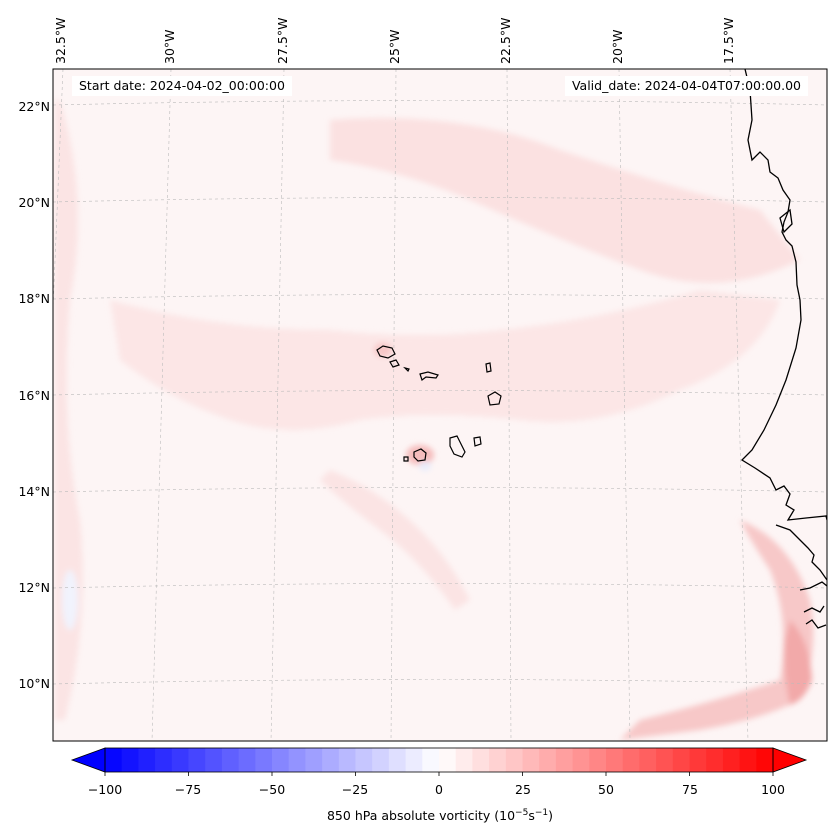  What do you see at coordinates (773, 789) in the screenshot?
I see `colorbar-tick-label: 100` at bounding box center [773, 789].